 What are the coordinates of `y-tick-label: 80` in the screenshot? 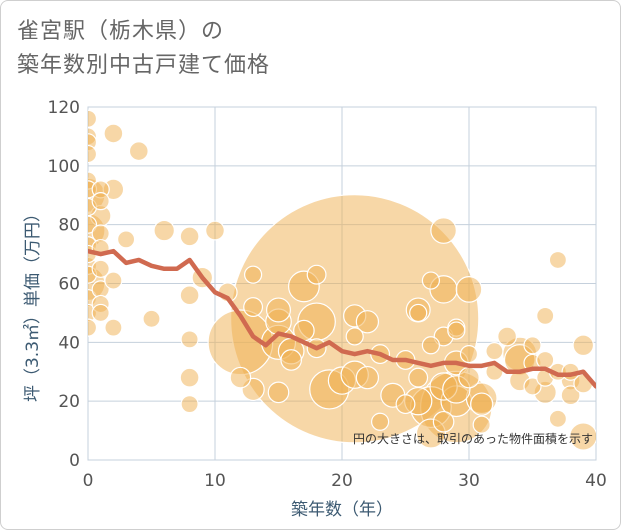 It's located at (69, 226).